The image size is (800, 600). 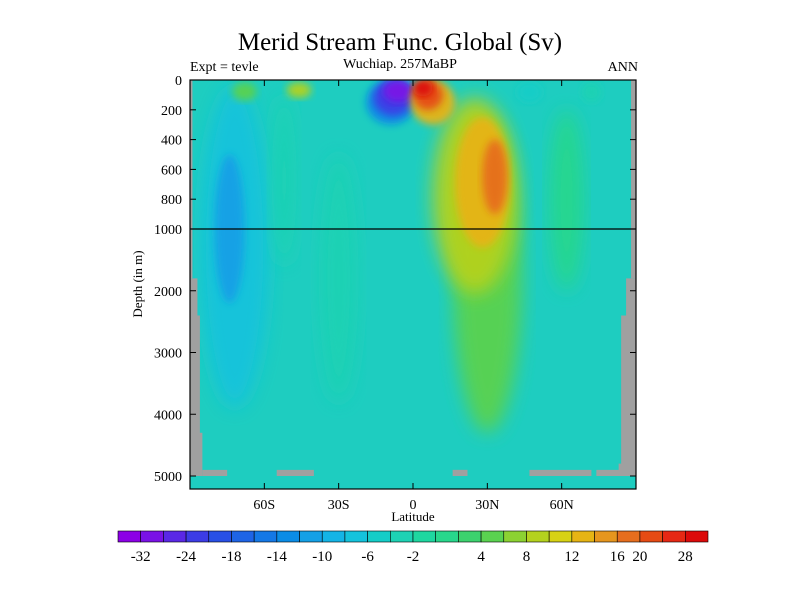 What do you see at coordinates (168, 292) in the screenshot?
I see `y-tick-label: 2000` at bounding box center [168, 292].